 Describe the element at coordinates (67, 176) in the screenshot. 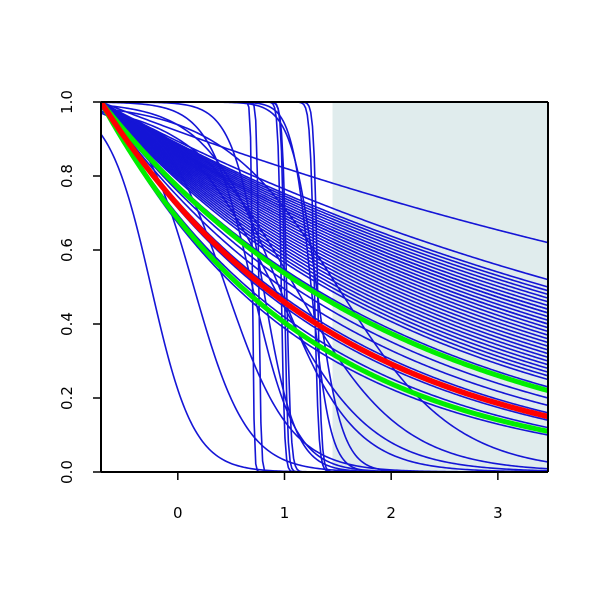

I see `y-tick-label-4: 0.8` at that location.